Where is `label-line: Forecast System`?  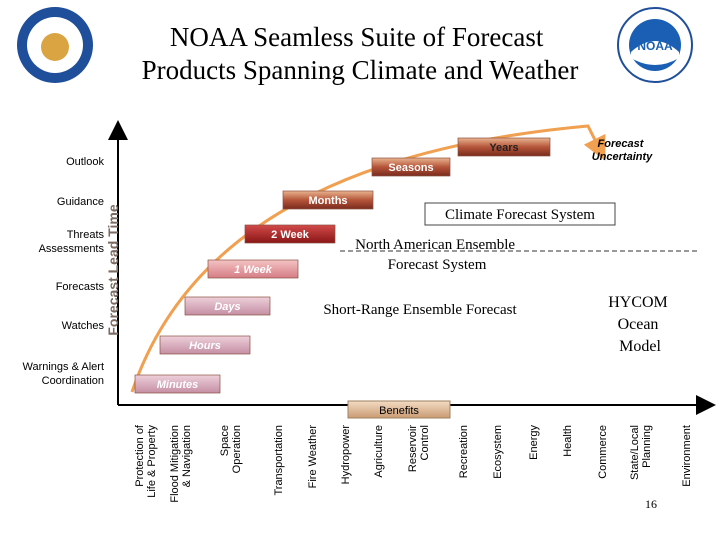 label-line: Forecast System is located at coordinates (437, 265).